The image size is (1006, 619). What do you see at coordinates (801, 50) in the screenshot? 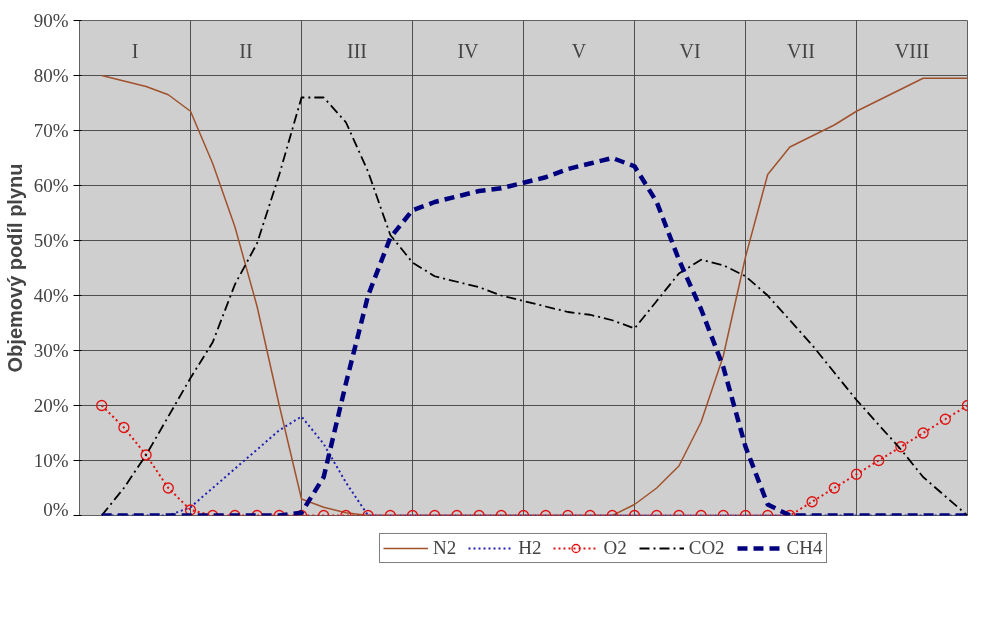
I see `annotation: VII` at bounding box center [801, 50].